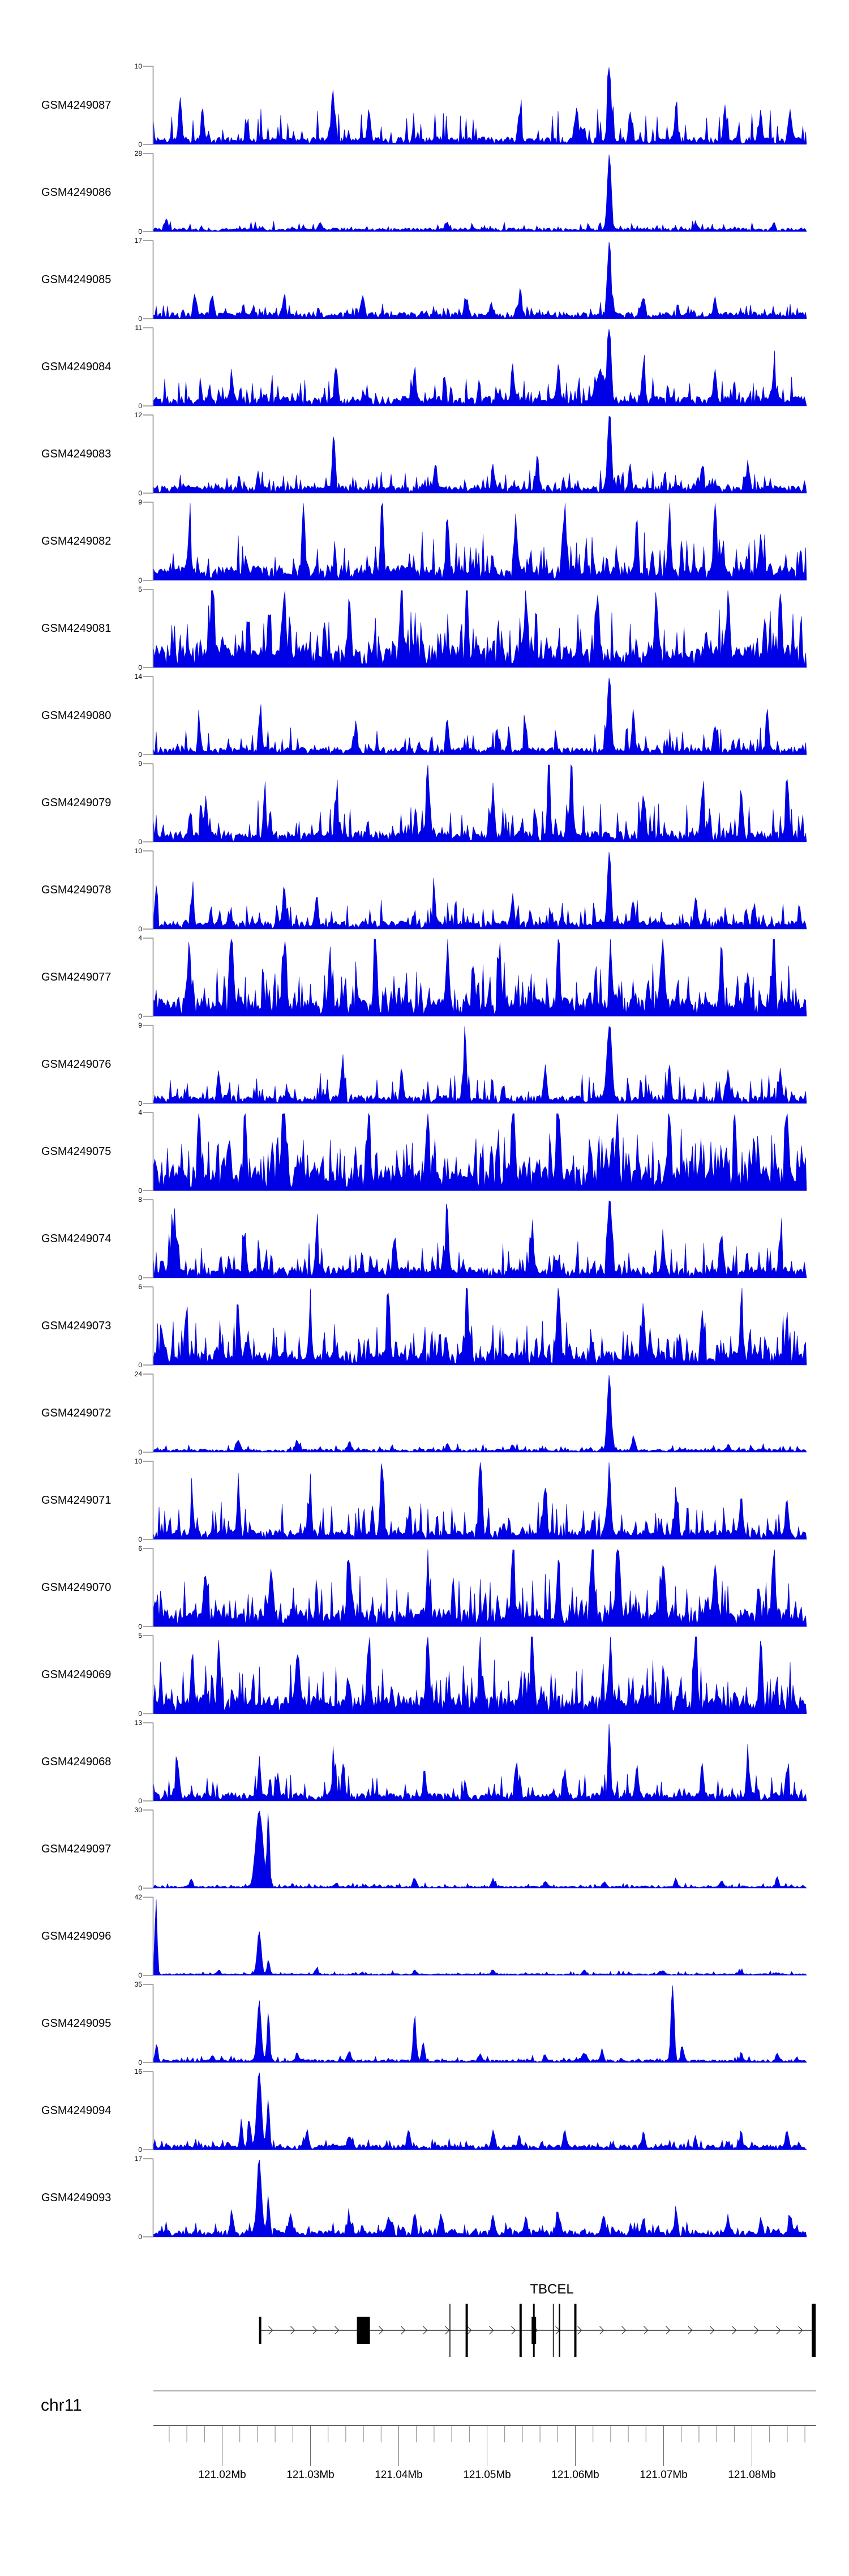 The width and height of the screenshot is (849, 2576). What do you see at coordinates (399, 2475) in the screenshot?
I see `axis-tick-label: 121.04Mb` at bounding box center [399, 2475].